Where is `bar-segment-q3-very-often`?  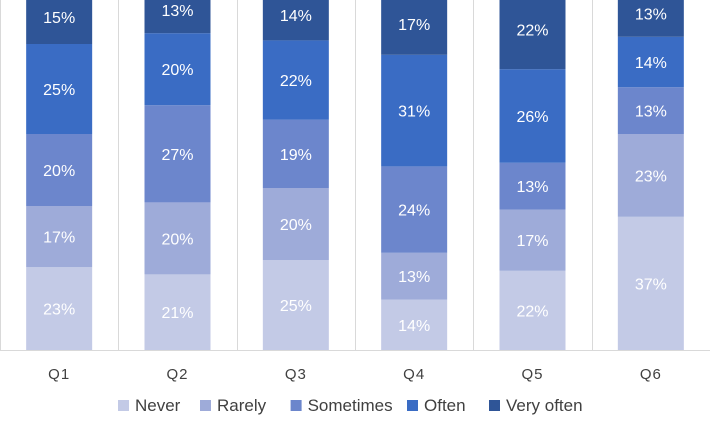 bar-segment-q3-very-often is located at coordinates (295, 20).